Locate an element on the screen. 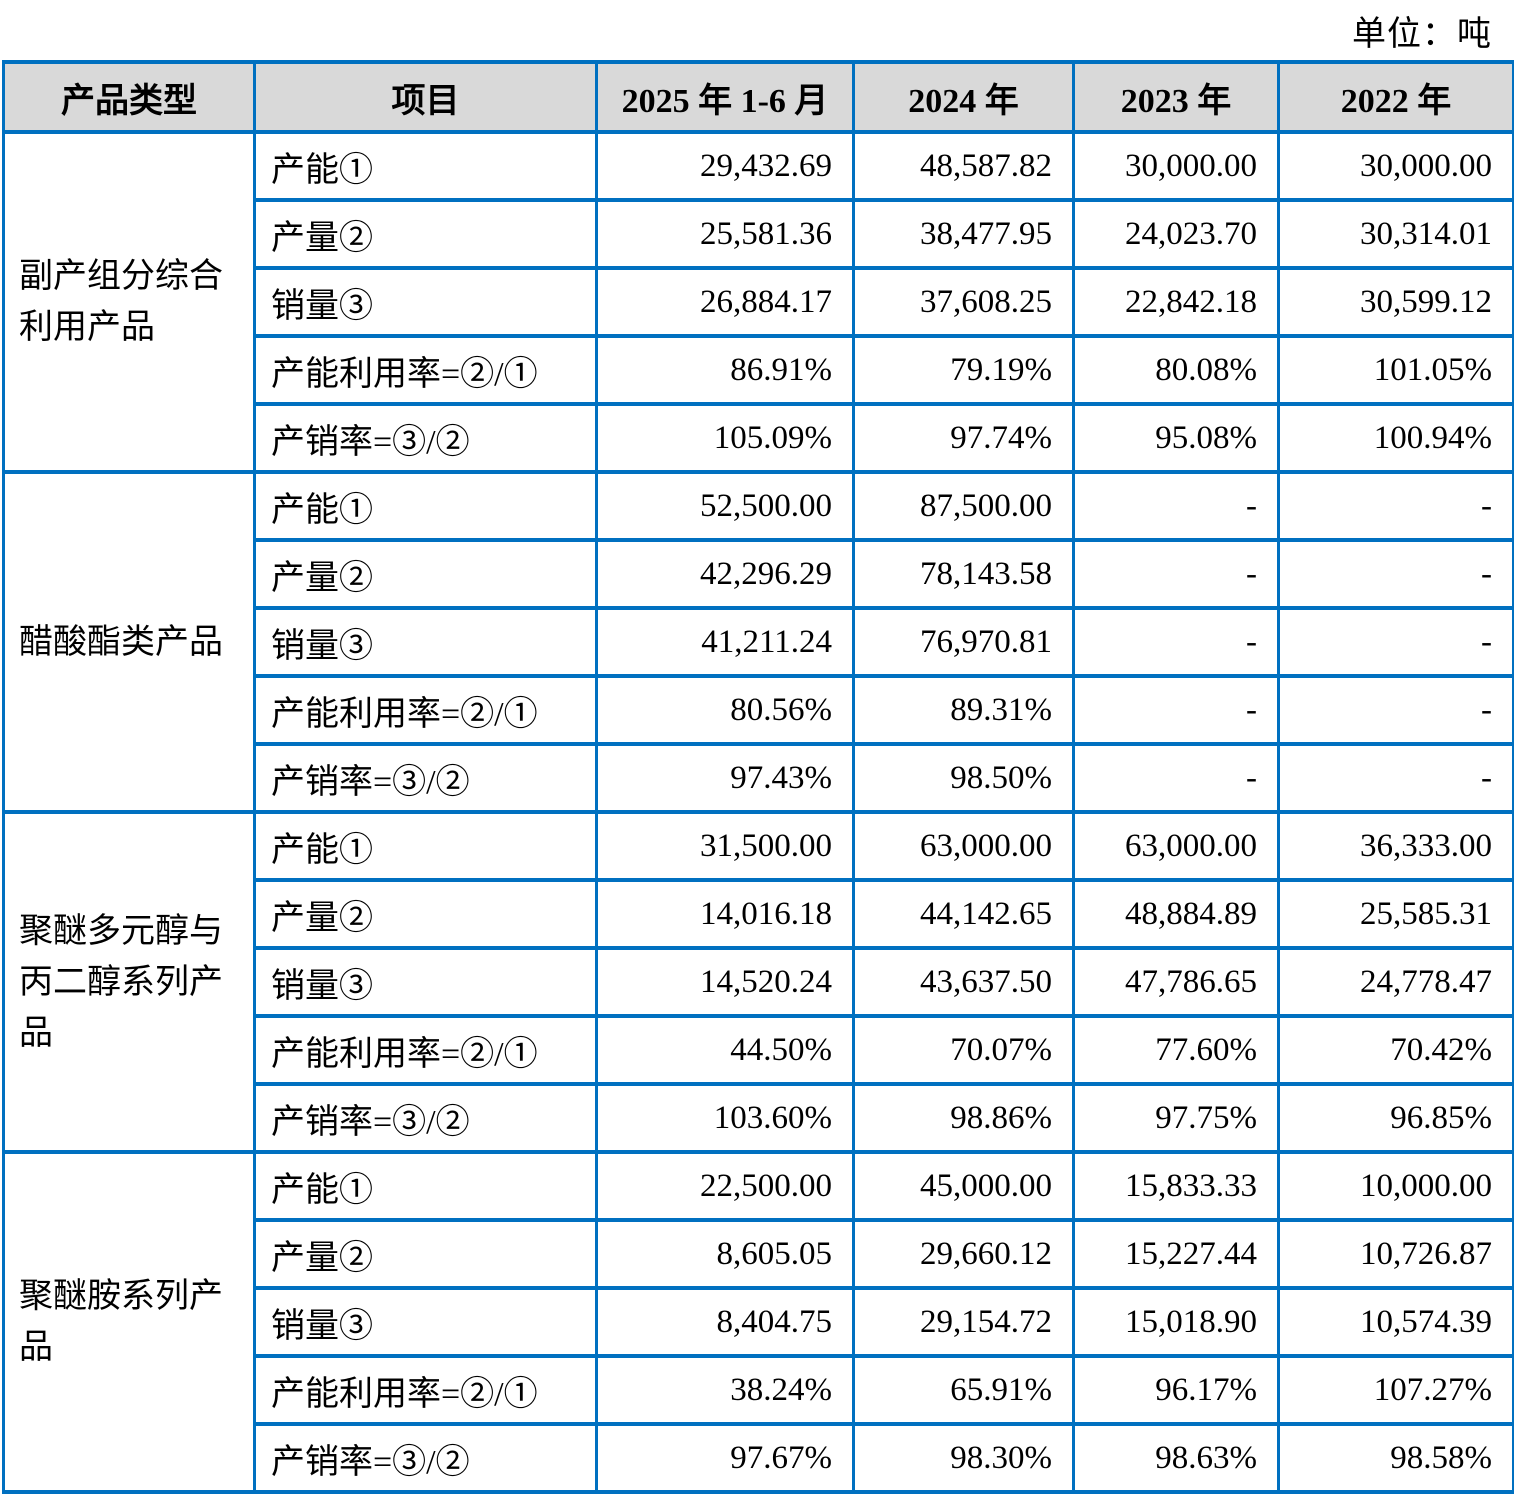 The image size is (1514, 1494). value-cell: 98.86% is located at coordinates (963, 1118).